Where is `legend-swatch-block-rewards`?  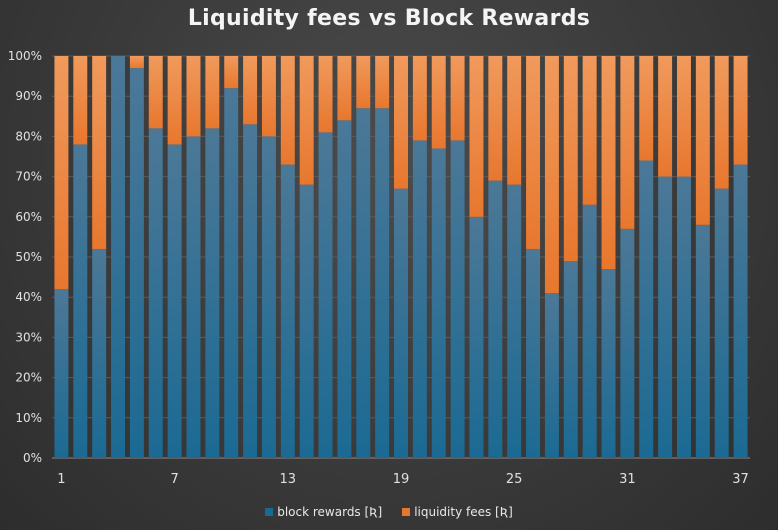
legend-swatch-block-rewards is located at coordinates (269, 512).